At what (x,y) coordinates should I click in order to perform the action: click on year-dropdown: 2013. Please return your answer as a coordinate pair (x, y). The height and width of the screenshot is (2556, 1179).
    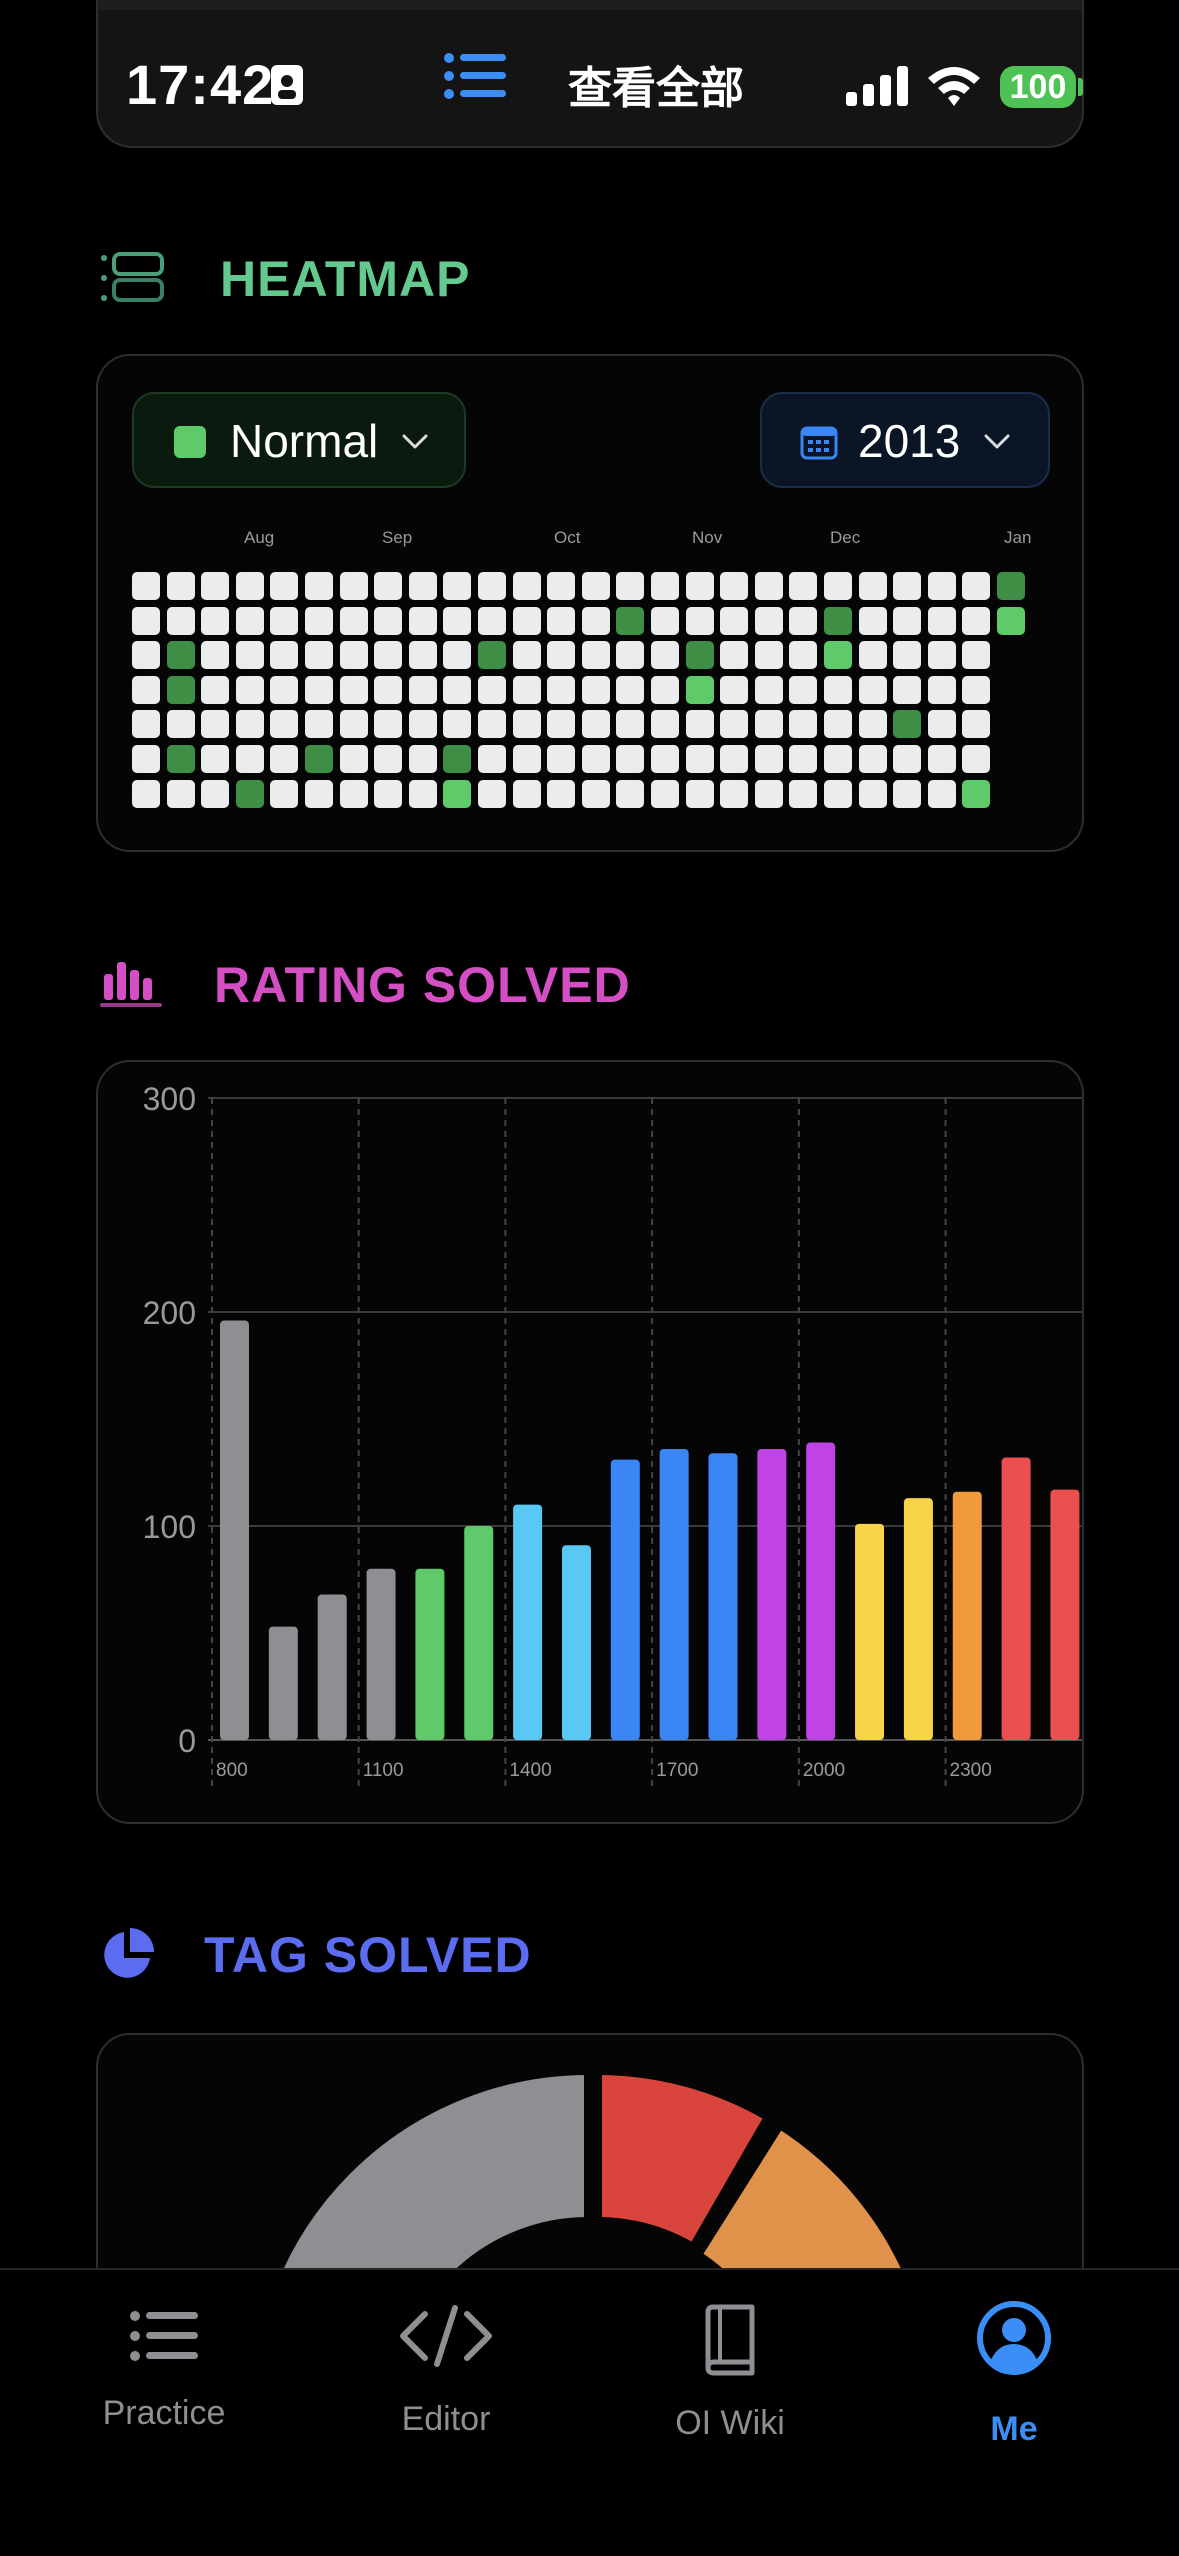
    Looking at the image, I should click on (905, 440).